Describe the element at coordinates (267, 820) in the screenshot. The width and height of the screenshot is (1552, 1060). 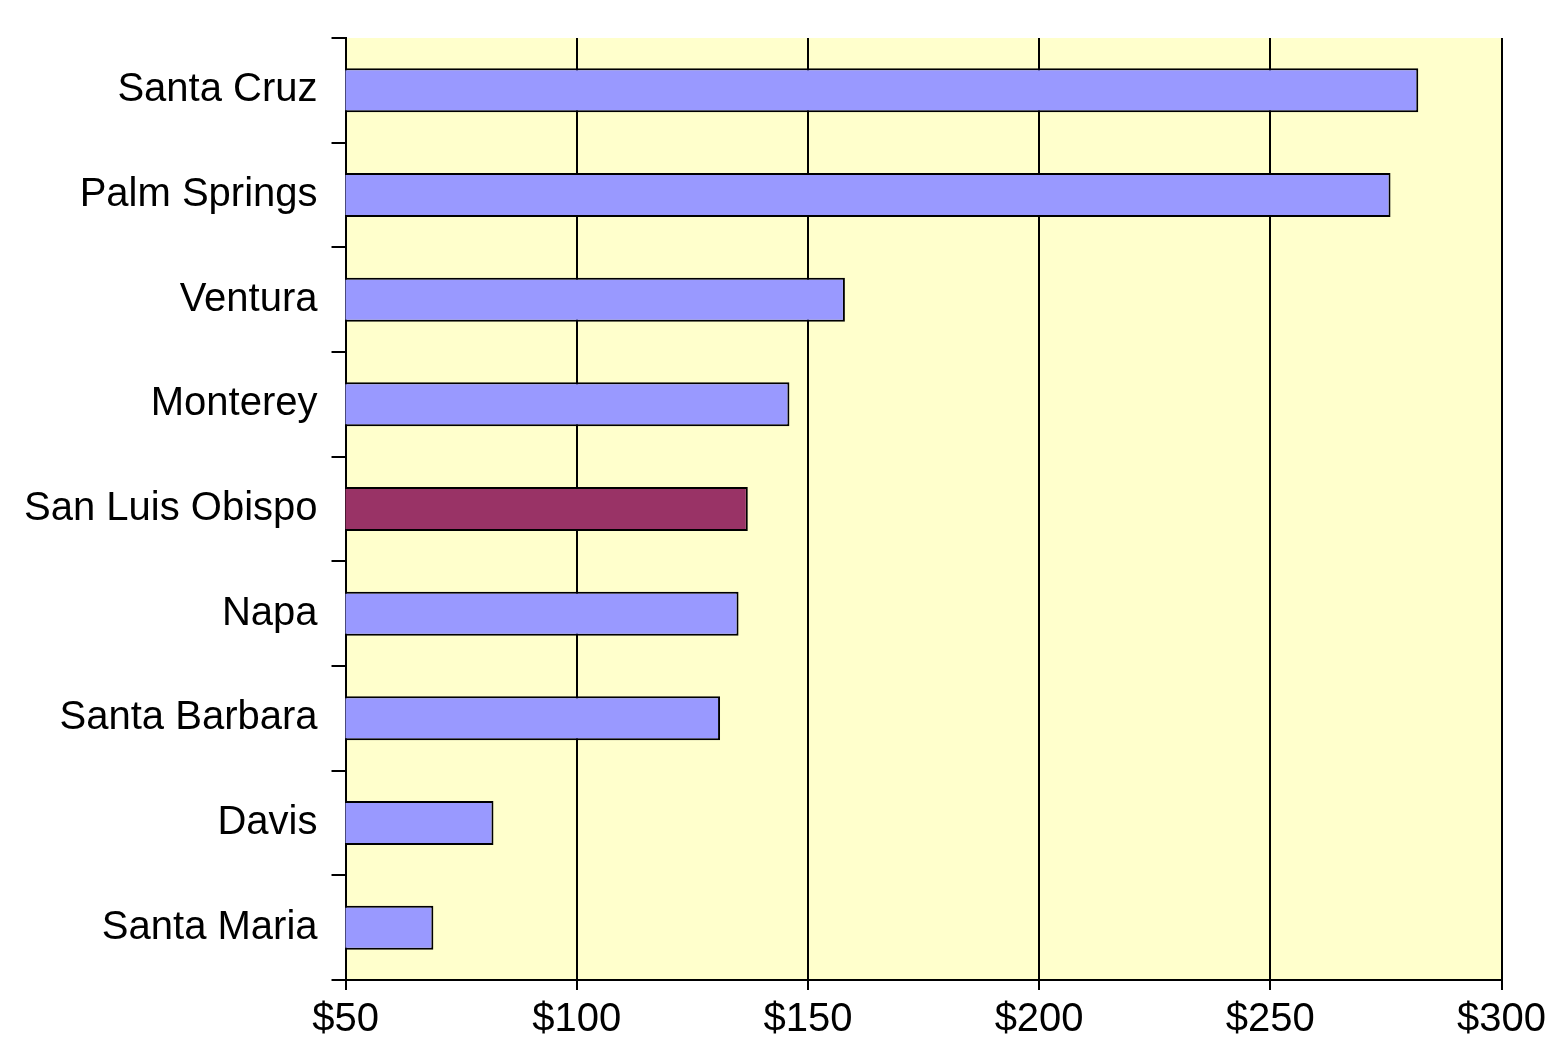
I see `y-tick-label: Davis` at that location.